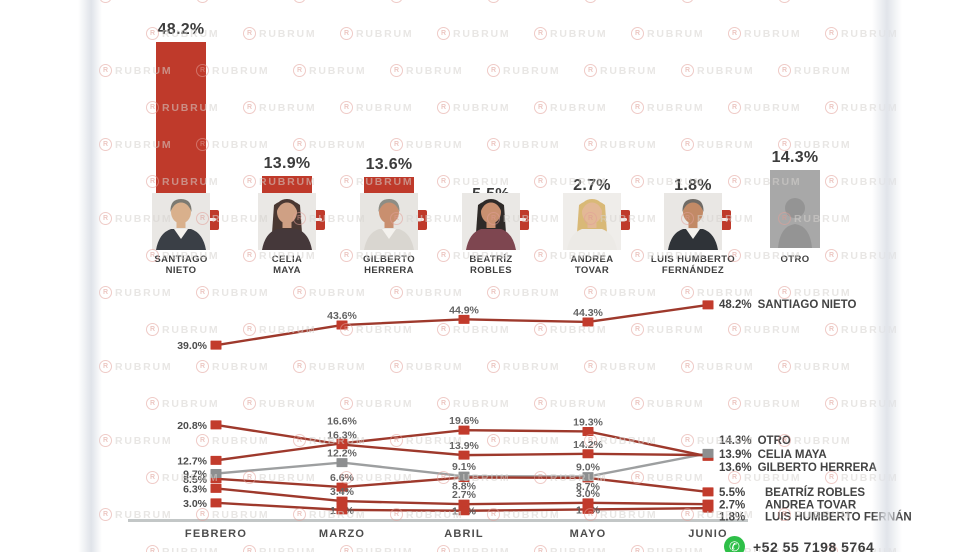 This screenshot has height=552, width=980. I want to click on point-label: 9.7%, so click(195, 475).